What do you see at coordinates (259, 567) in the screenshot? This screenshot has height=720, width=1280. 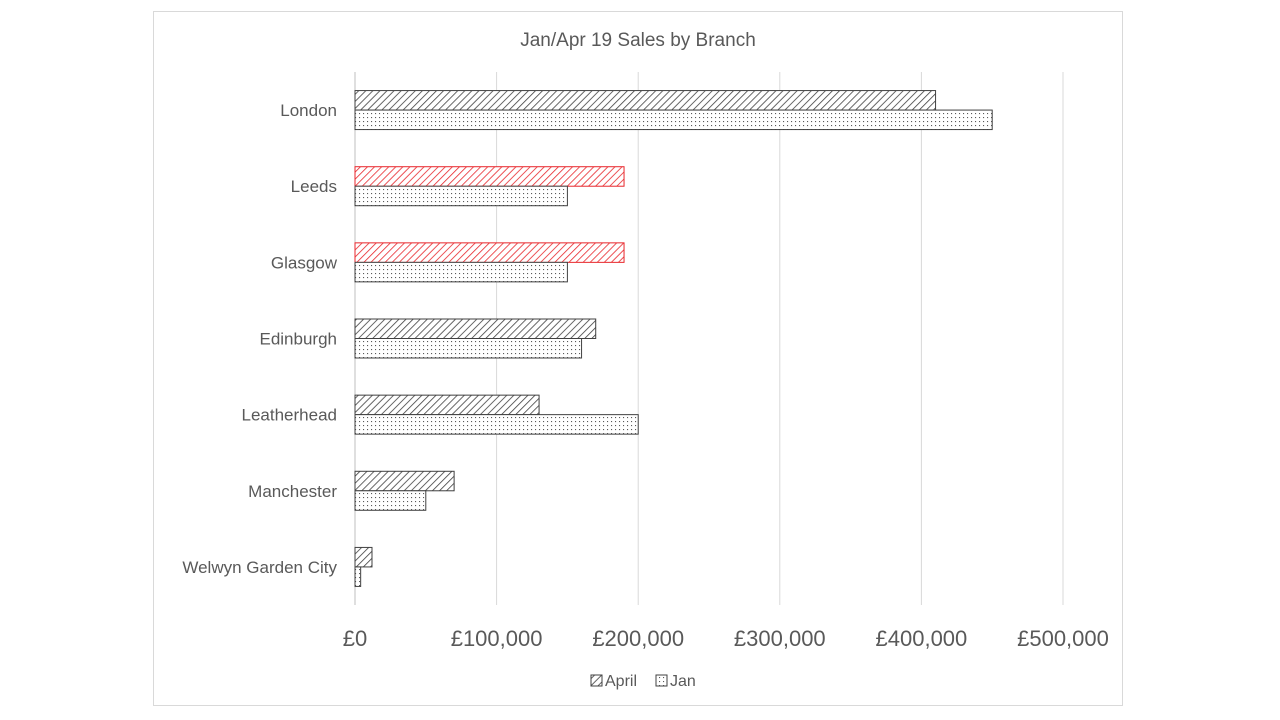 I see `category-label: Welwyn Garden City` at bounding box center [259, 567].